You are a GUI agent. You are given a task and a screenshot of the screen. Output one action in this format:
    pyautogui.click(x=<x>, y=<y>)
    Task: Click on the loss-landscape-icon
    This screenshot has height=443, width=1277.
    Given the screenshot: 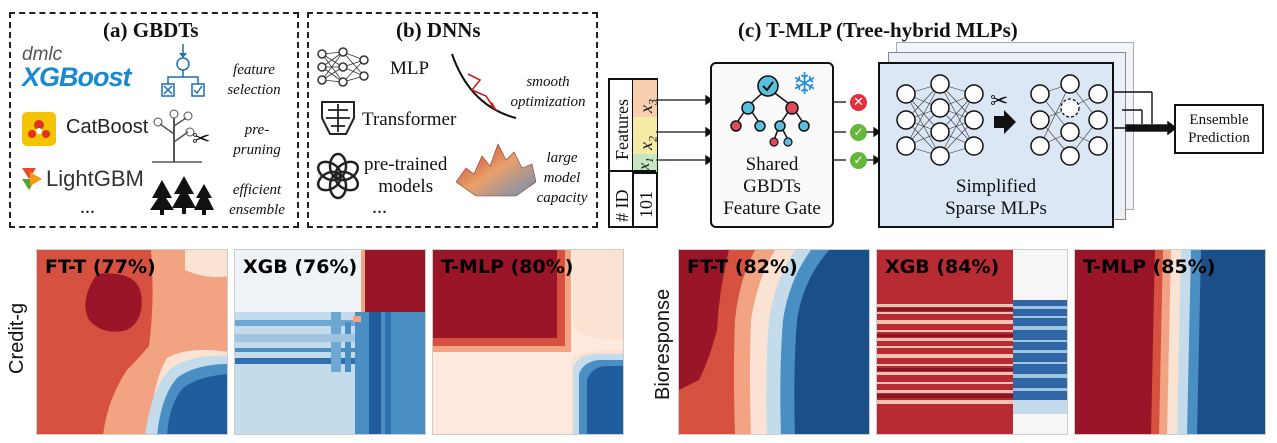 What is the action you would take?
    pyautogui.click(x=496, y=170)
    